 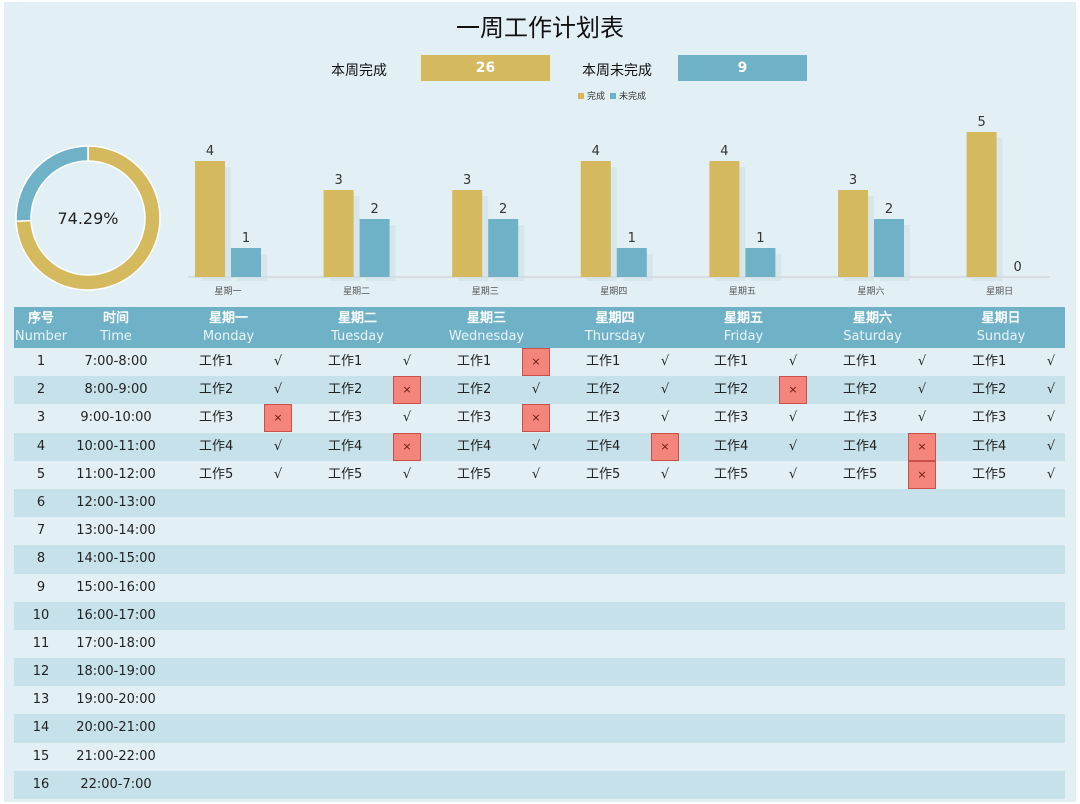 I want to click on row-number: 3, so click(x=41, y=418).